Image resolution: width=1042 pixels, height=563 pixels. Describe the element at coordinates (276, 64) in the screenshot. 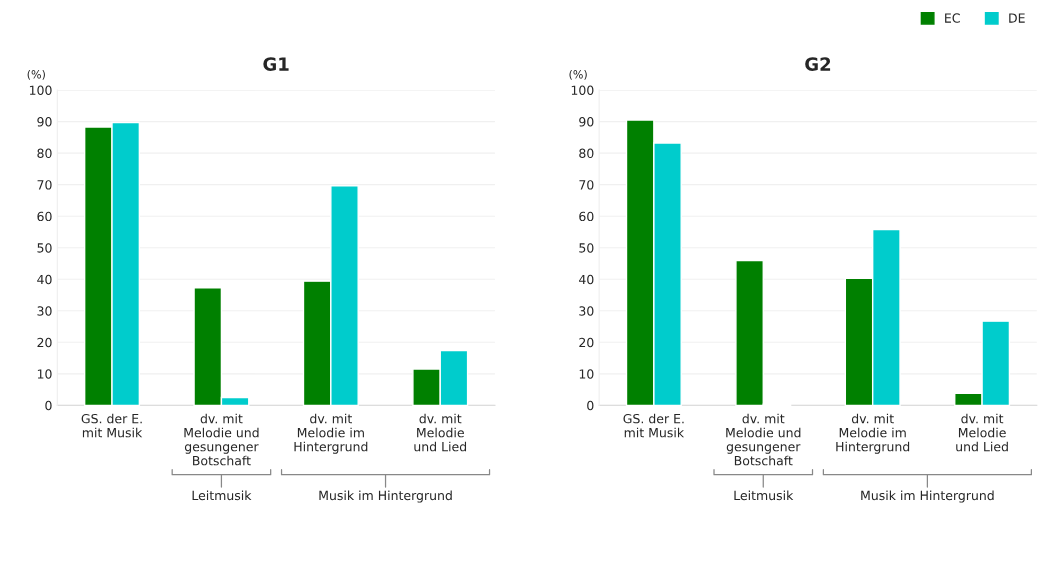

I see `chart-title: G1` at that location.